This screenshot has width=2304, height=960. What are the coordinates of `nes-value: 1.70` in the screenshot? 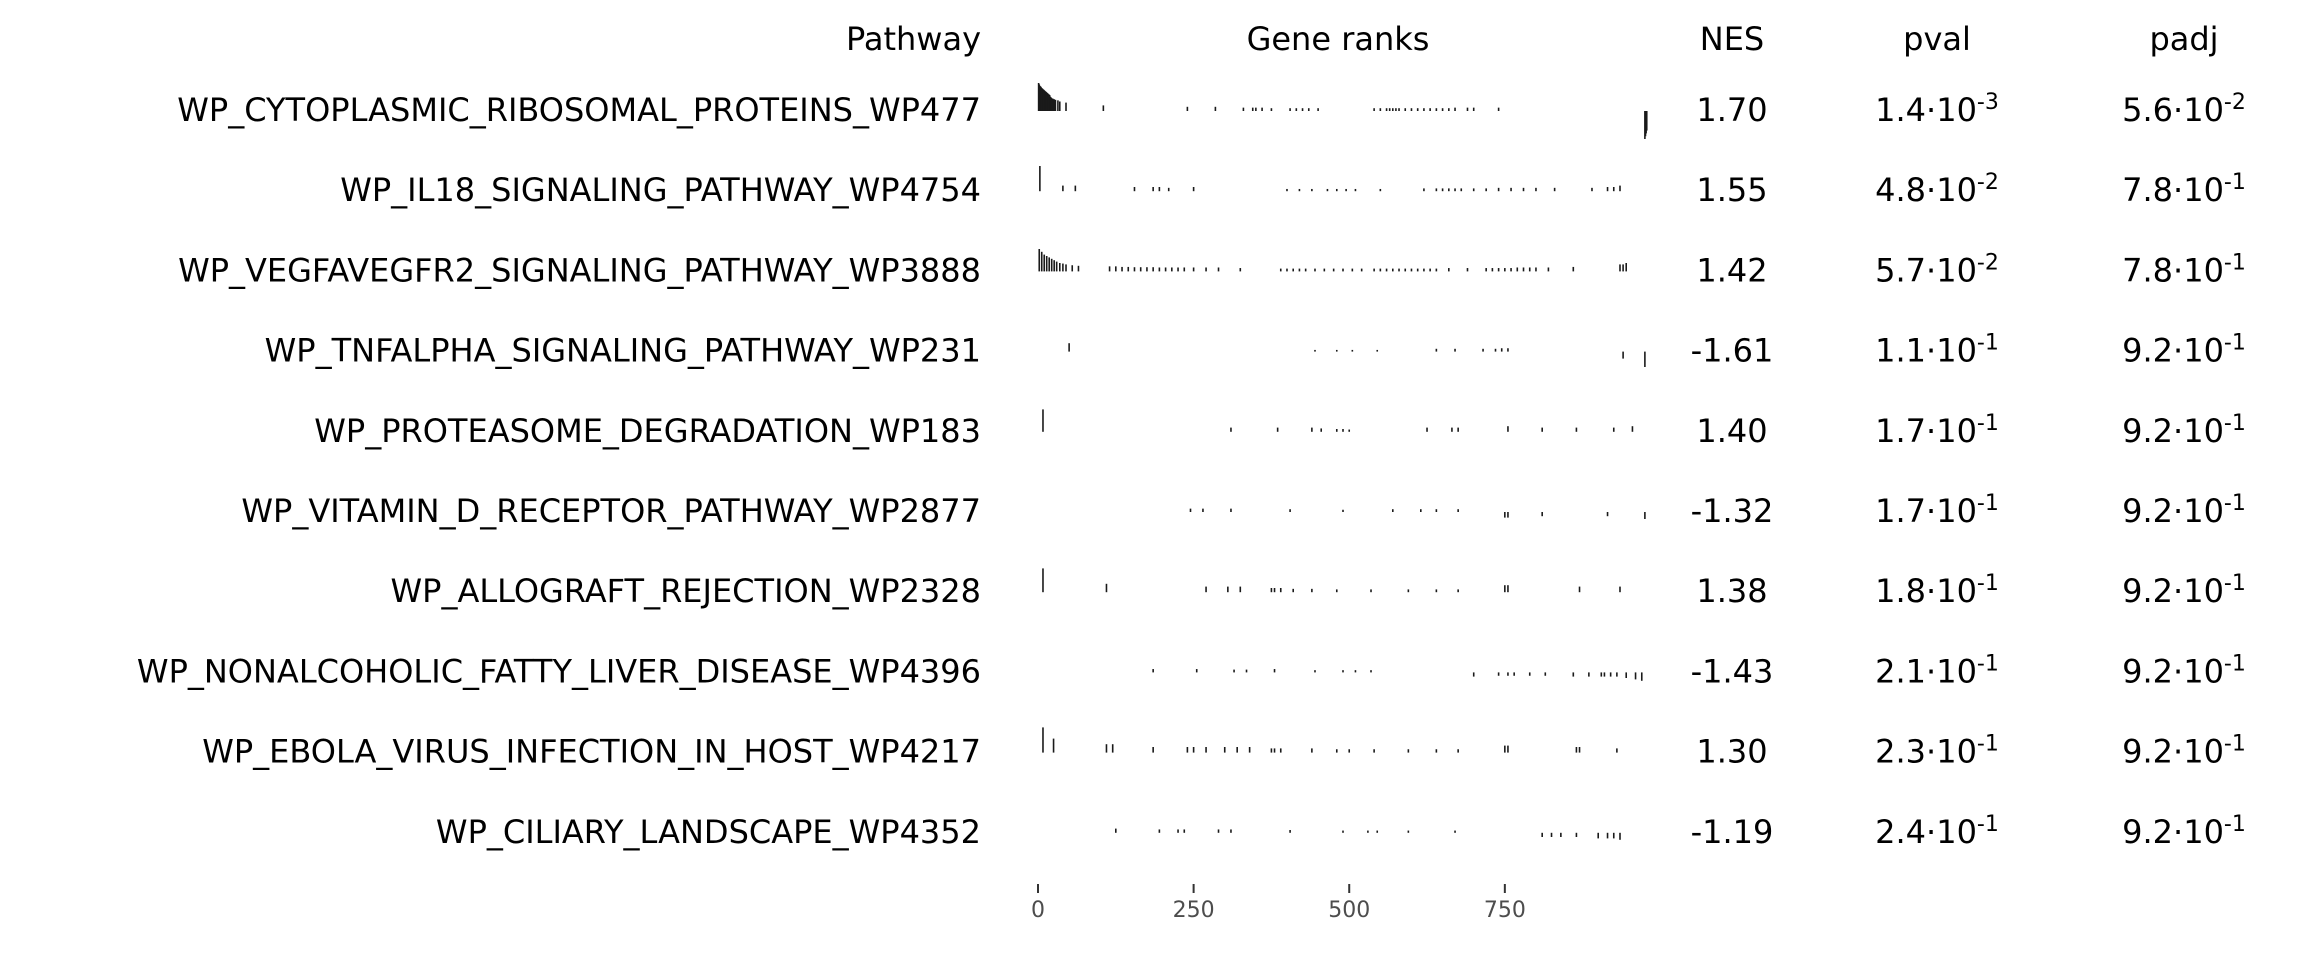 It's located at (1731, 110).